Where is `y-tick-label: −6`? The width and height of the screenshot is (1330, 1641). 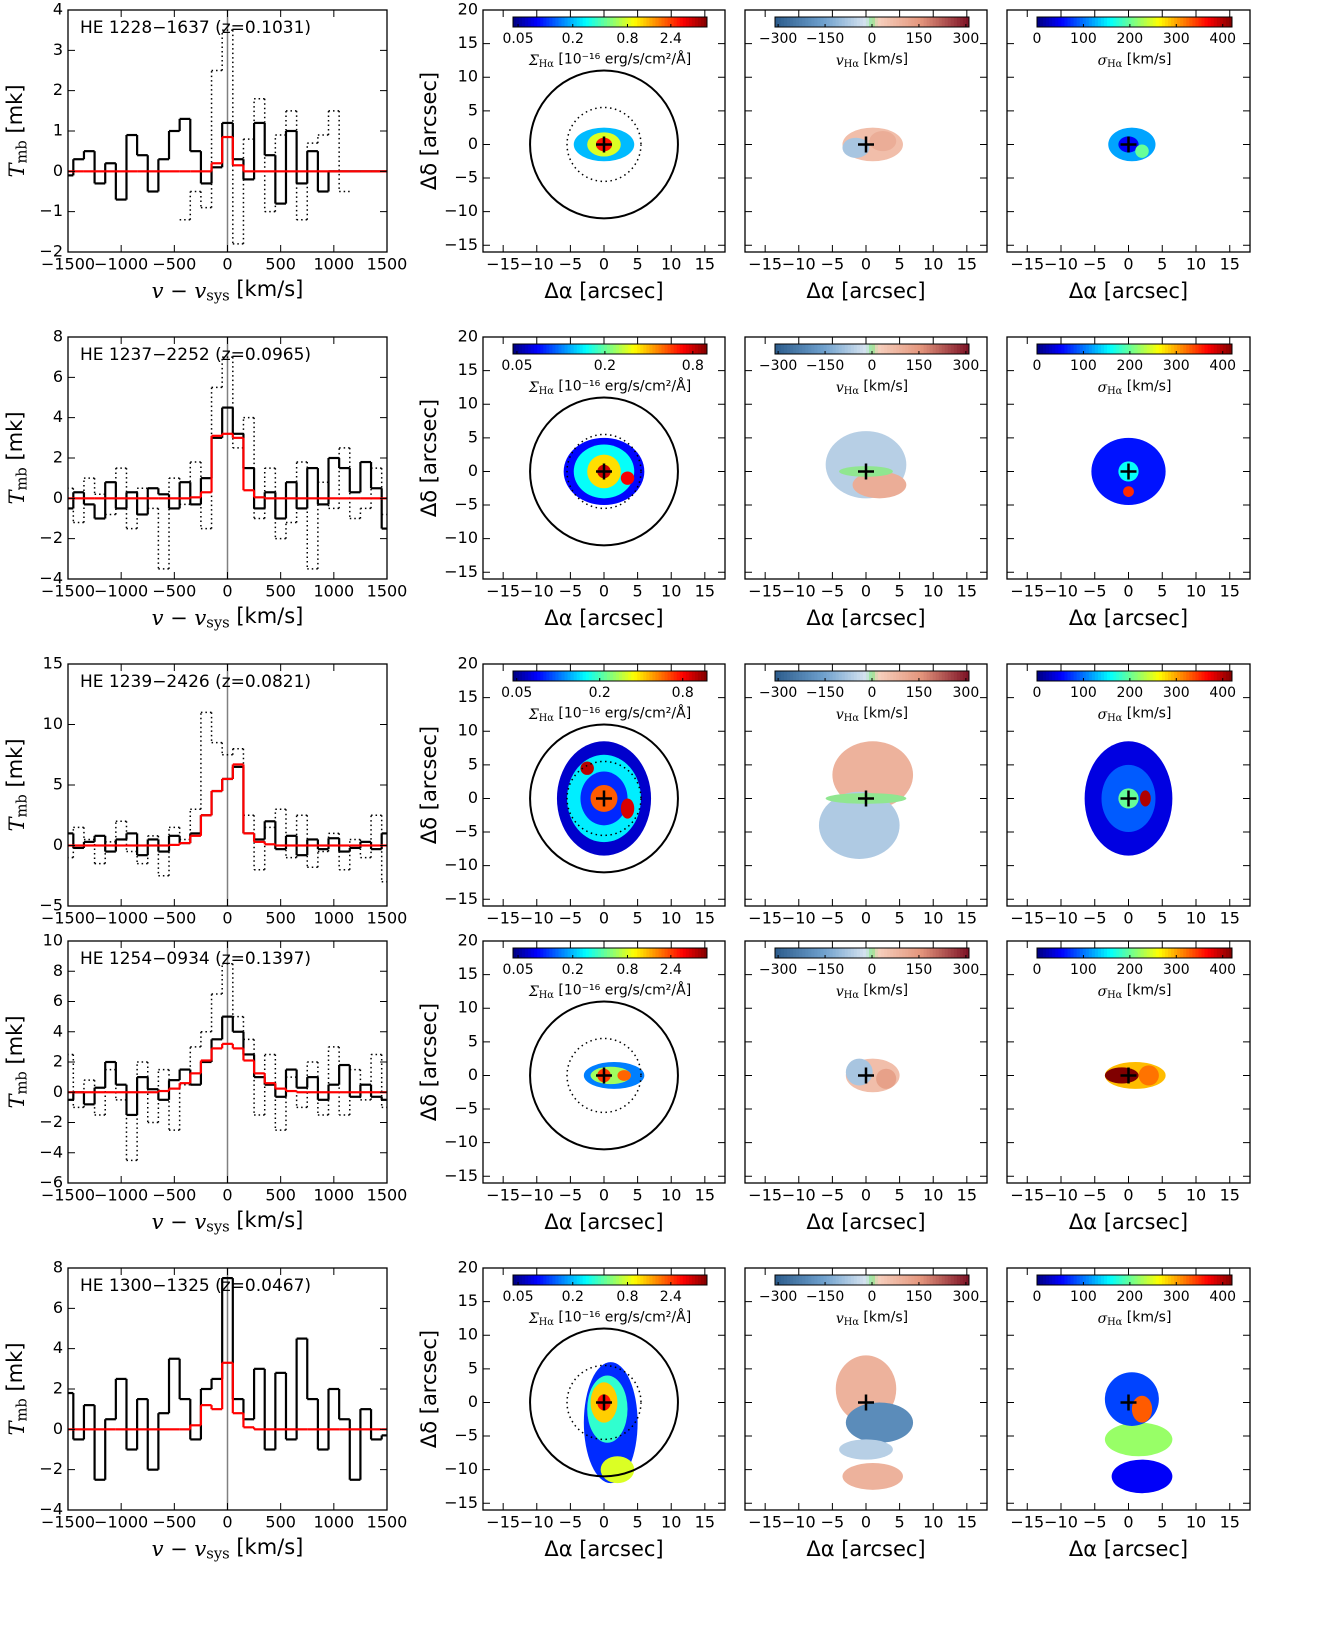 y-tick-label: −6 is located at coordinates (51, 1182).